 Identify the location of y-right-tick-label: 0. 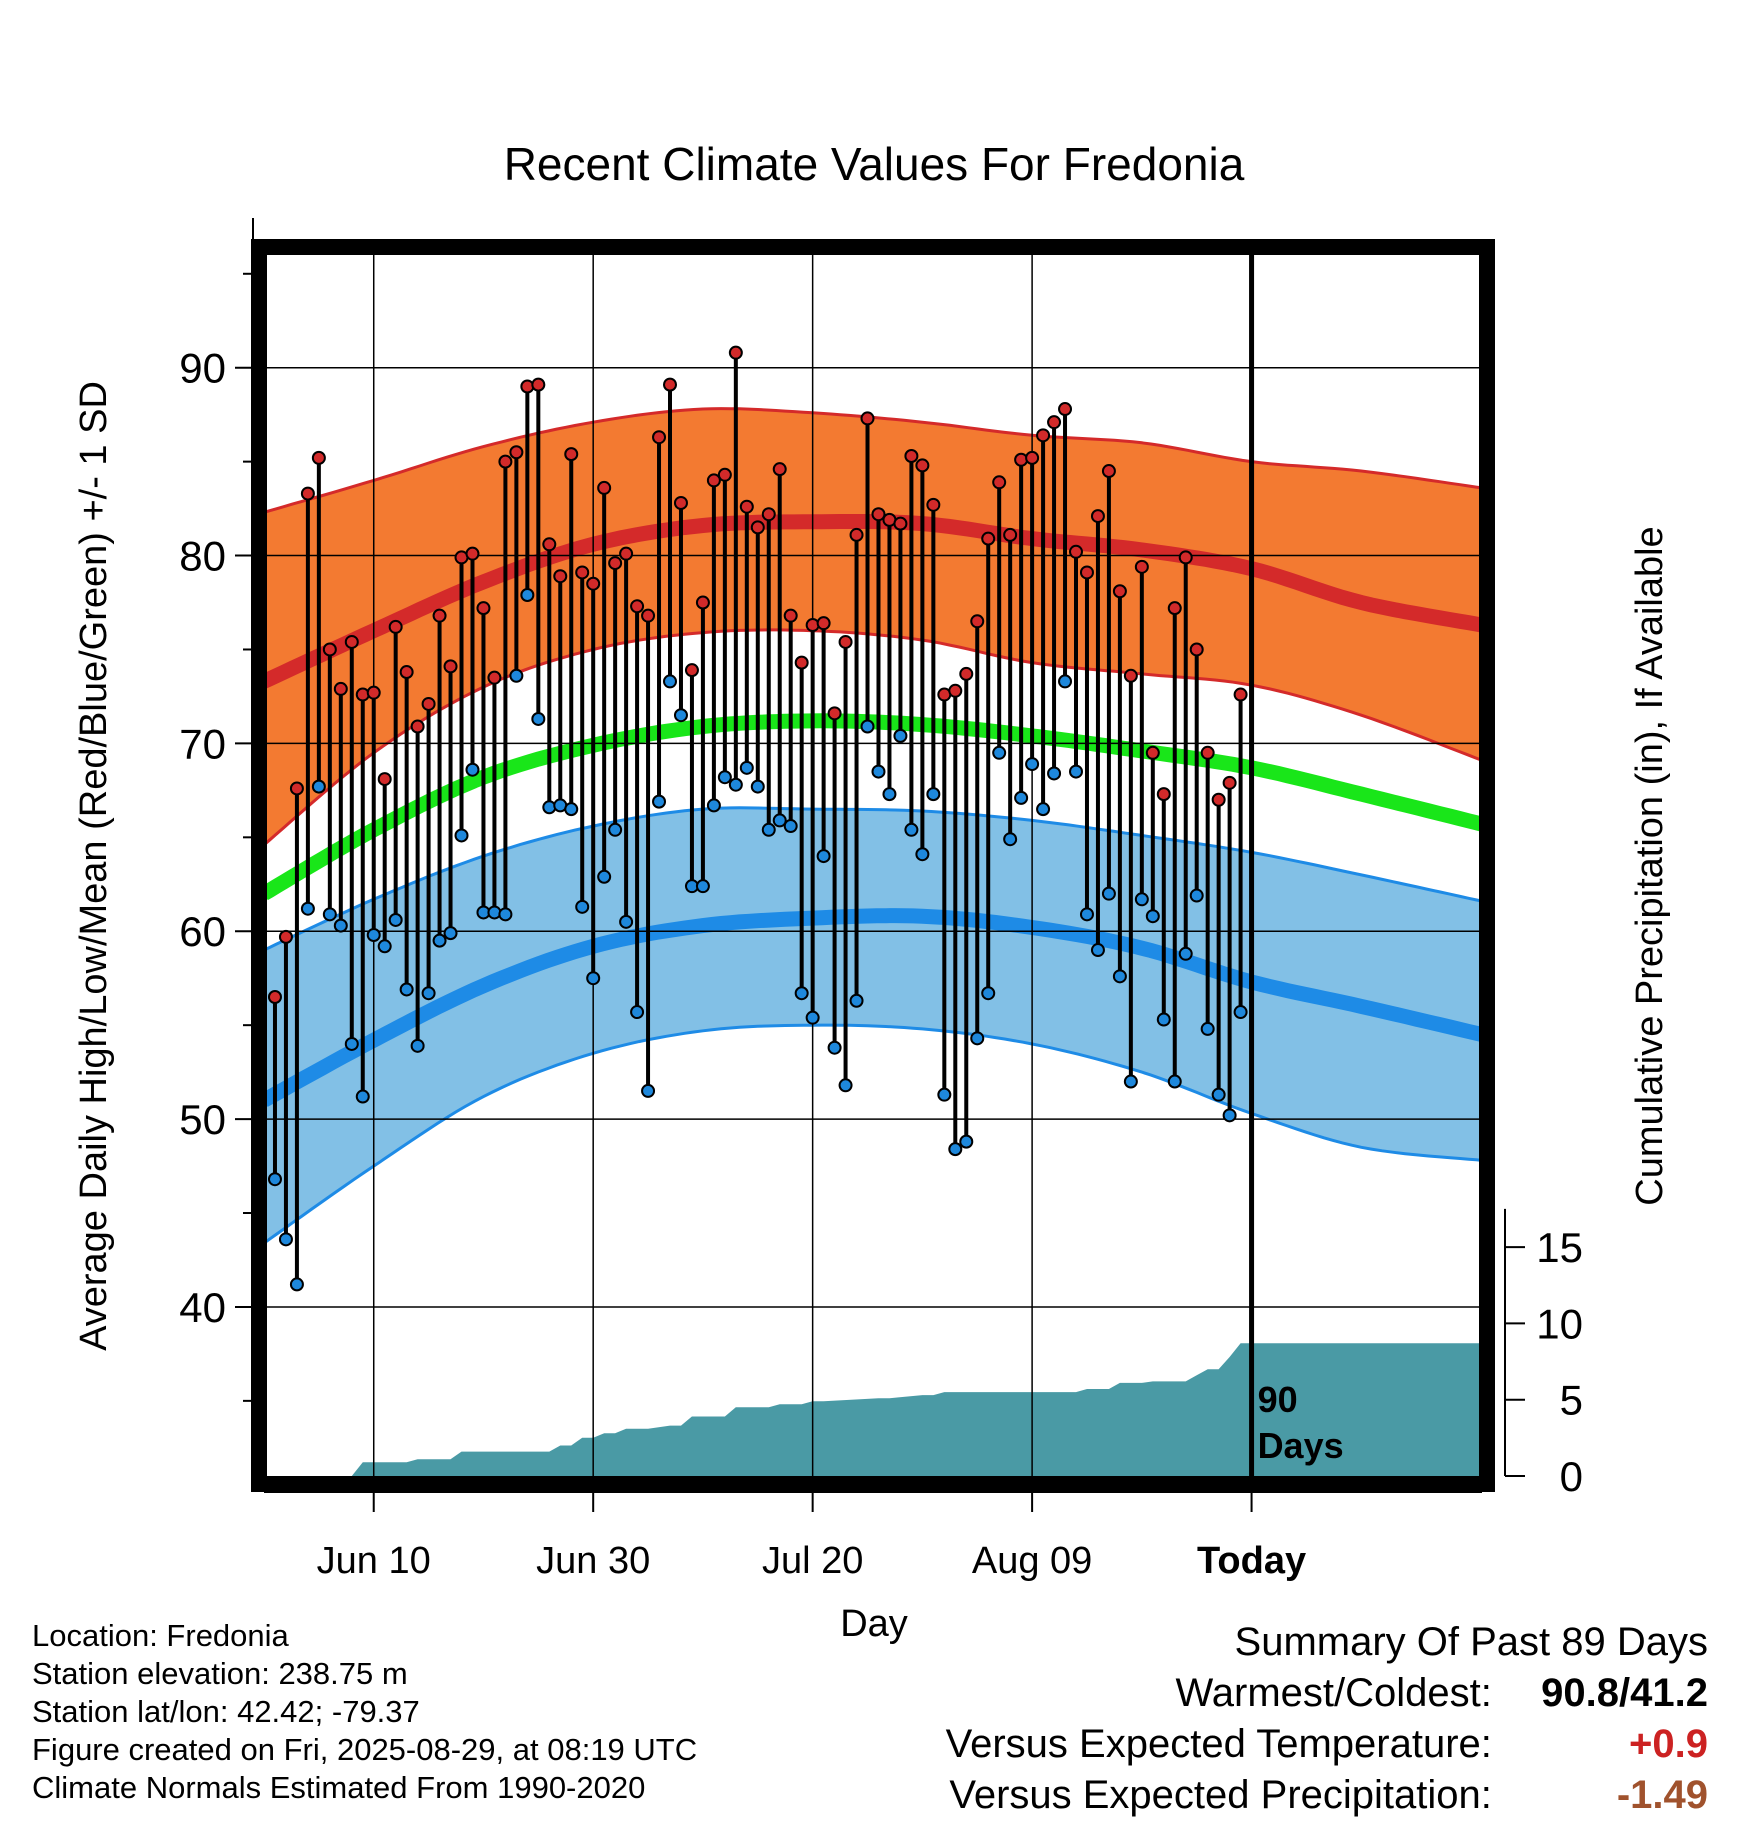
(1571, 1476).